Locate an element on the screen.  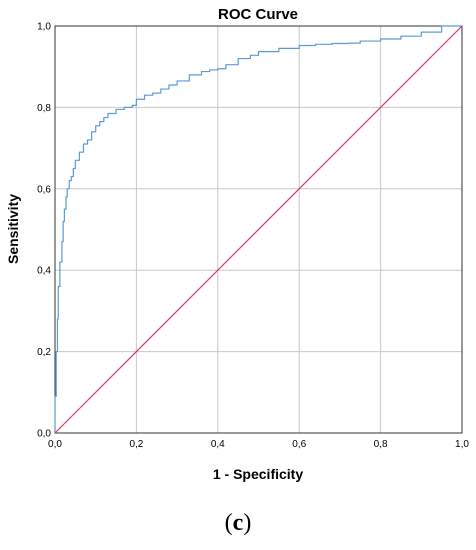
x-axis-label: 1 - Specificity is located at coordinates (258, 474).